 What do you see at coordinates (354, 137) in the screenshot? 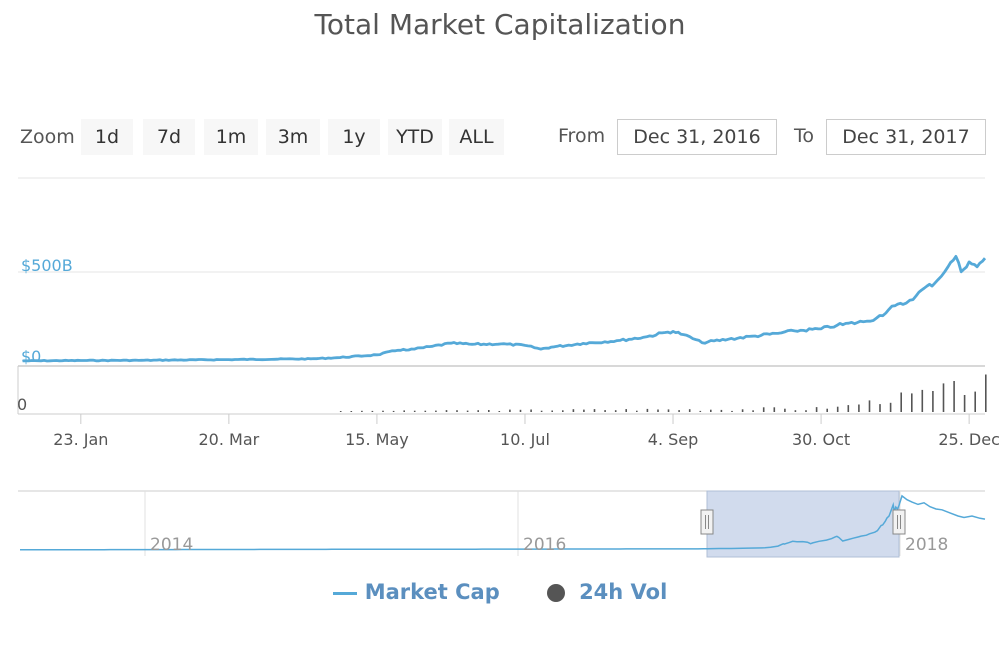
I see `zoom-1y-button: 1y` at bounding box center [354, 137].